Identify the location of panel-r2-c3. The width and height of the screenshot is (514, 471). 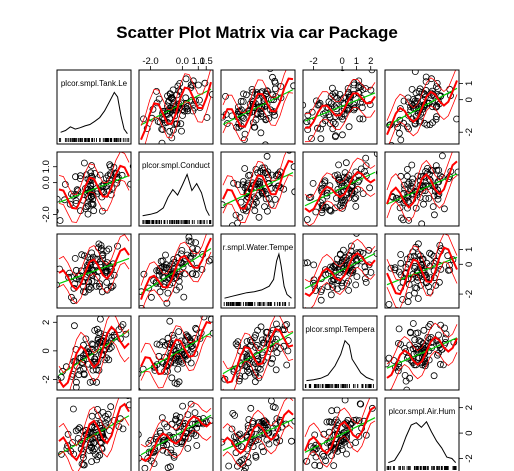
(258, 189).